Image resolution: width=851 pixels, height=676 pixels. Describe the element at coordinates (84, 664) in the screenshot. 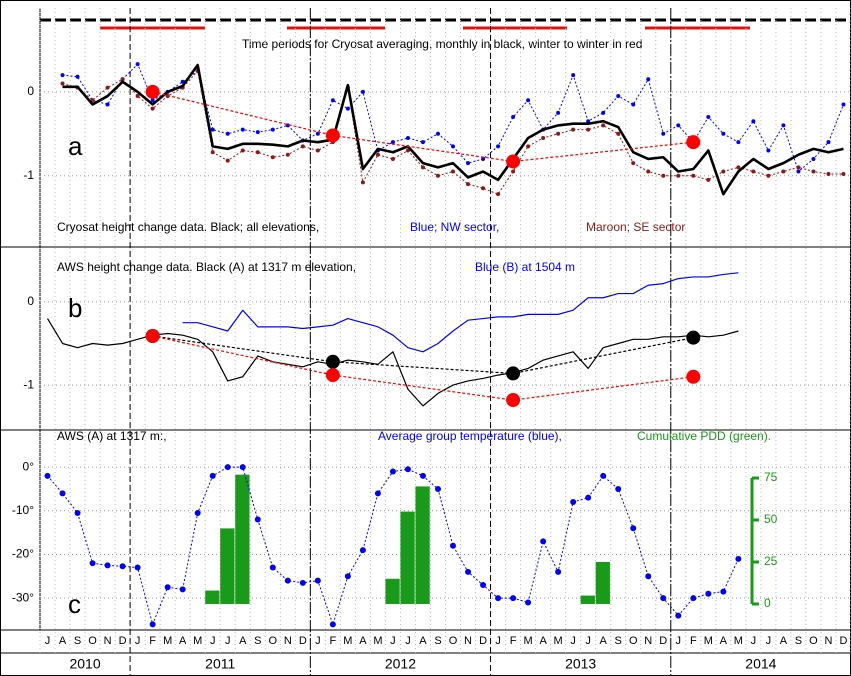

I see `year-label: 2010` at that location.